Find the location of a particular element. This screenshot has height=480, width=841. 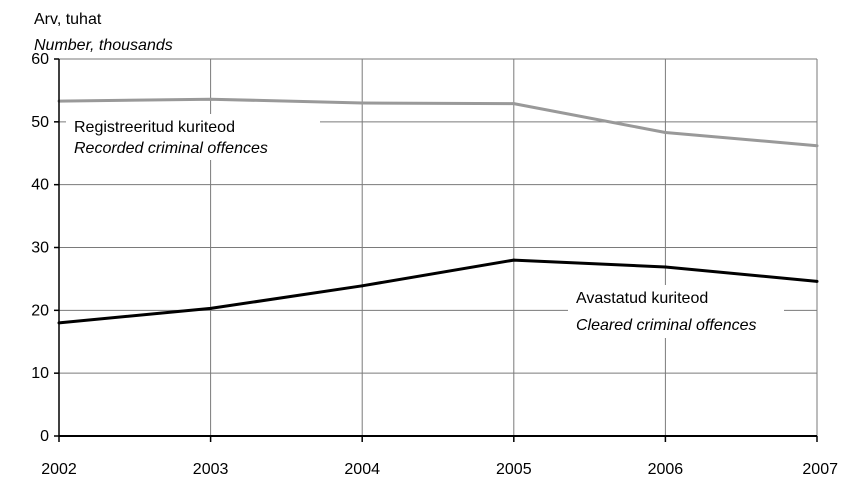

x-tick-label: 2006 is located at coordinates (666, 469).